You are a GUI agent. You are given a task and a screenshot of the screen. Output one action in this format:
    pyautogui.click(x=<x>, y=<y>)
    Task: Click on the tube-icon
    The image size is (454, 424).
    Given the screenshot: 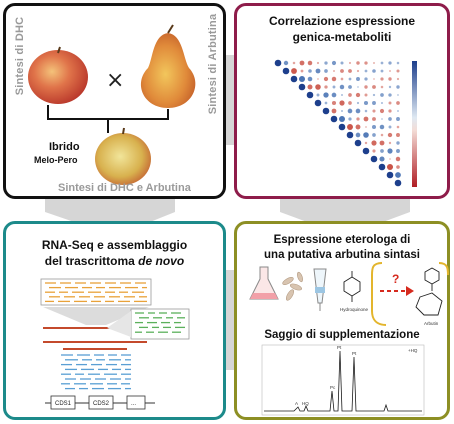 What is the action you would take?
    pyautogui.click(x=320, y=289)
    